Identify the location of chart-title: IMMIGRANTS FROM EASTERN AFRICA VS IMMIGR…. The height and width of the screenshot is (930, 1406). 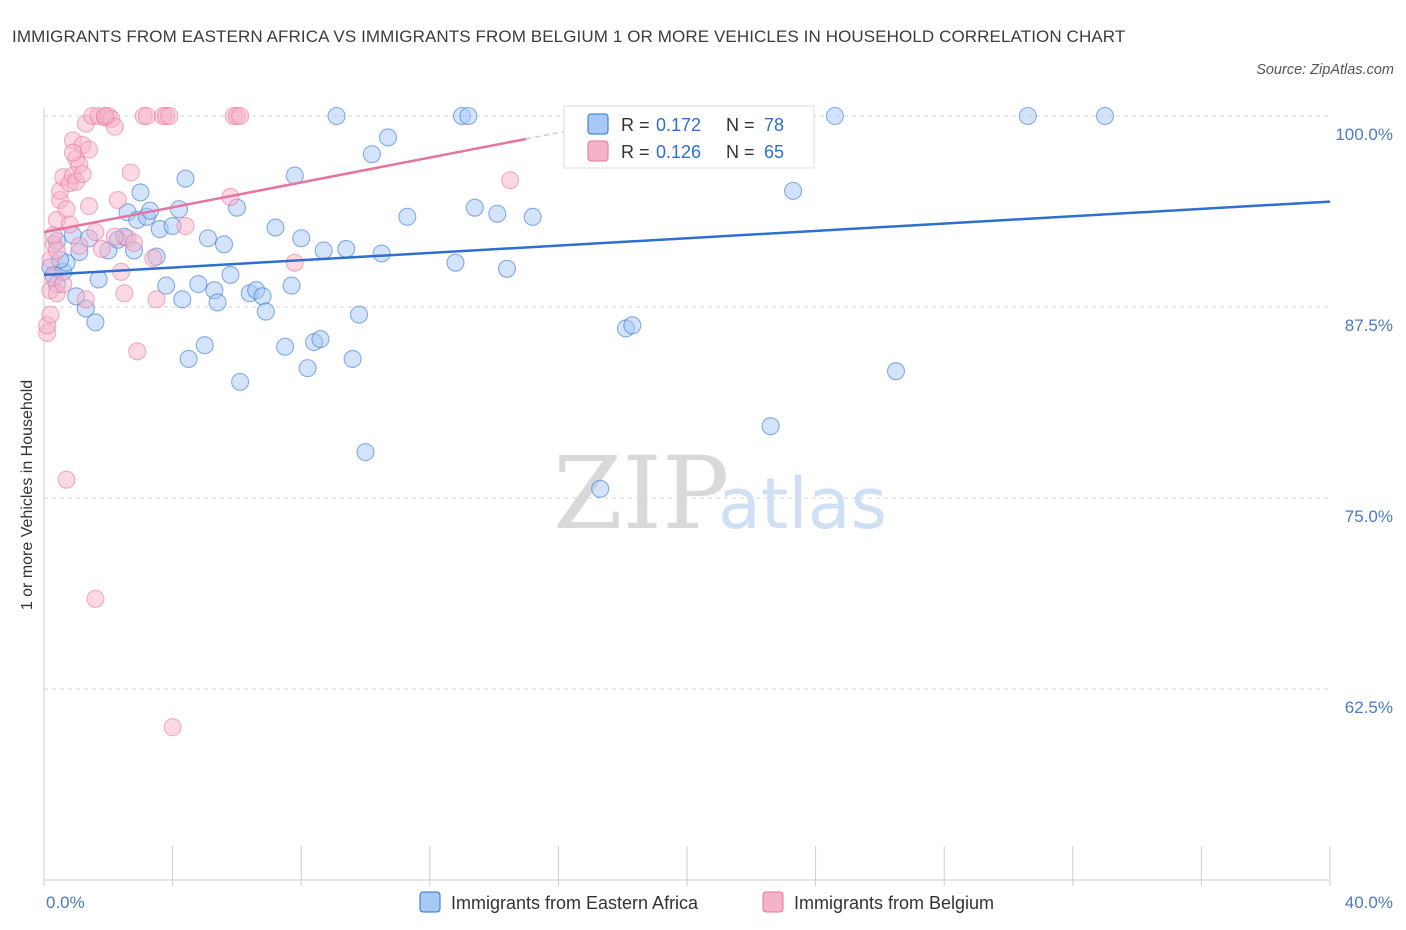
(569, 36).